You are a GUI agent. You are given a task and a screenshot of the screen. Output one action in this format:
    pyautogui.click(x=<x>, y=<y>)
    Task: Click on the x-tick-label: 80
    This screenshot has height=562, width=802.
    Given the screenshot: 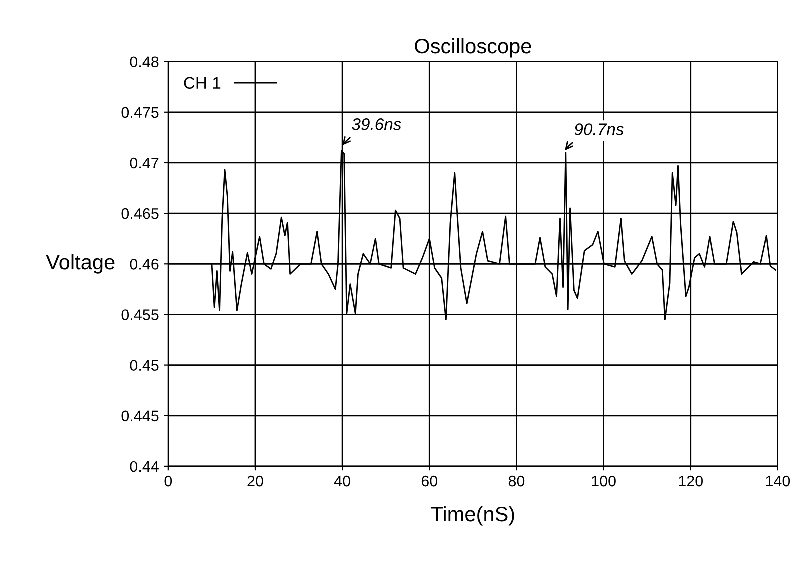 What is the action you would take?
    pyautogui.click(x=516, y=481)
    